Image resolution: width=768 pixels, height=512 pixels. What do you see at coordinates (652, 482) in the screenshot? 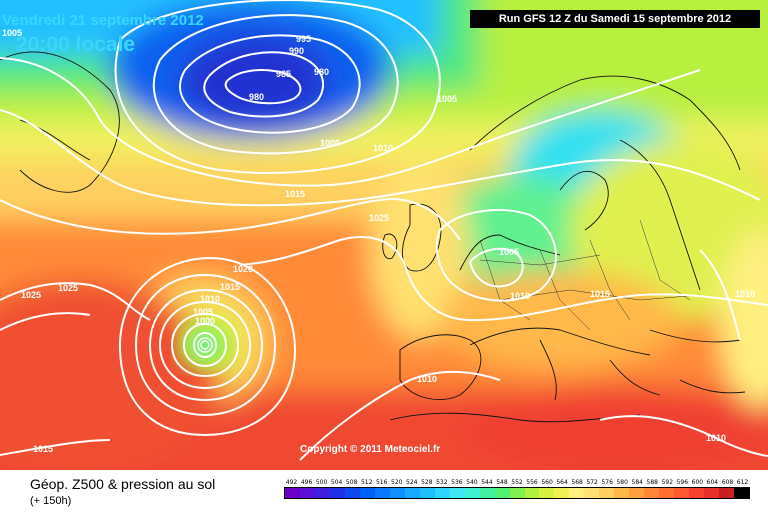
I see `legend-label: 588` at bounding box center [652, 482].